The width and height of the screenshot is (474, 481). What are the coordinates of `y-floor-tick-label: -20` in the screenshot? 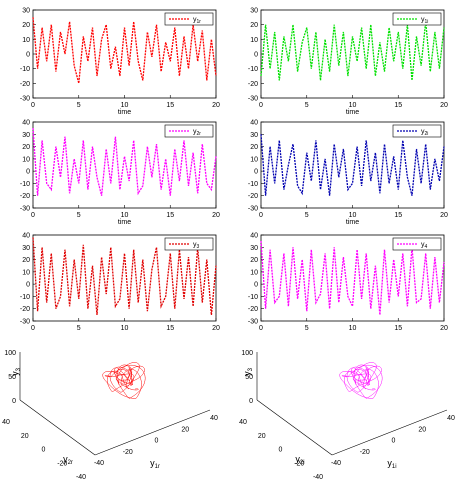 It's located at (299, 463).